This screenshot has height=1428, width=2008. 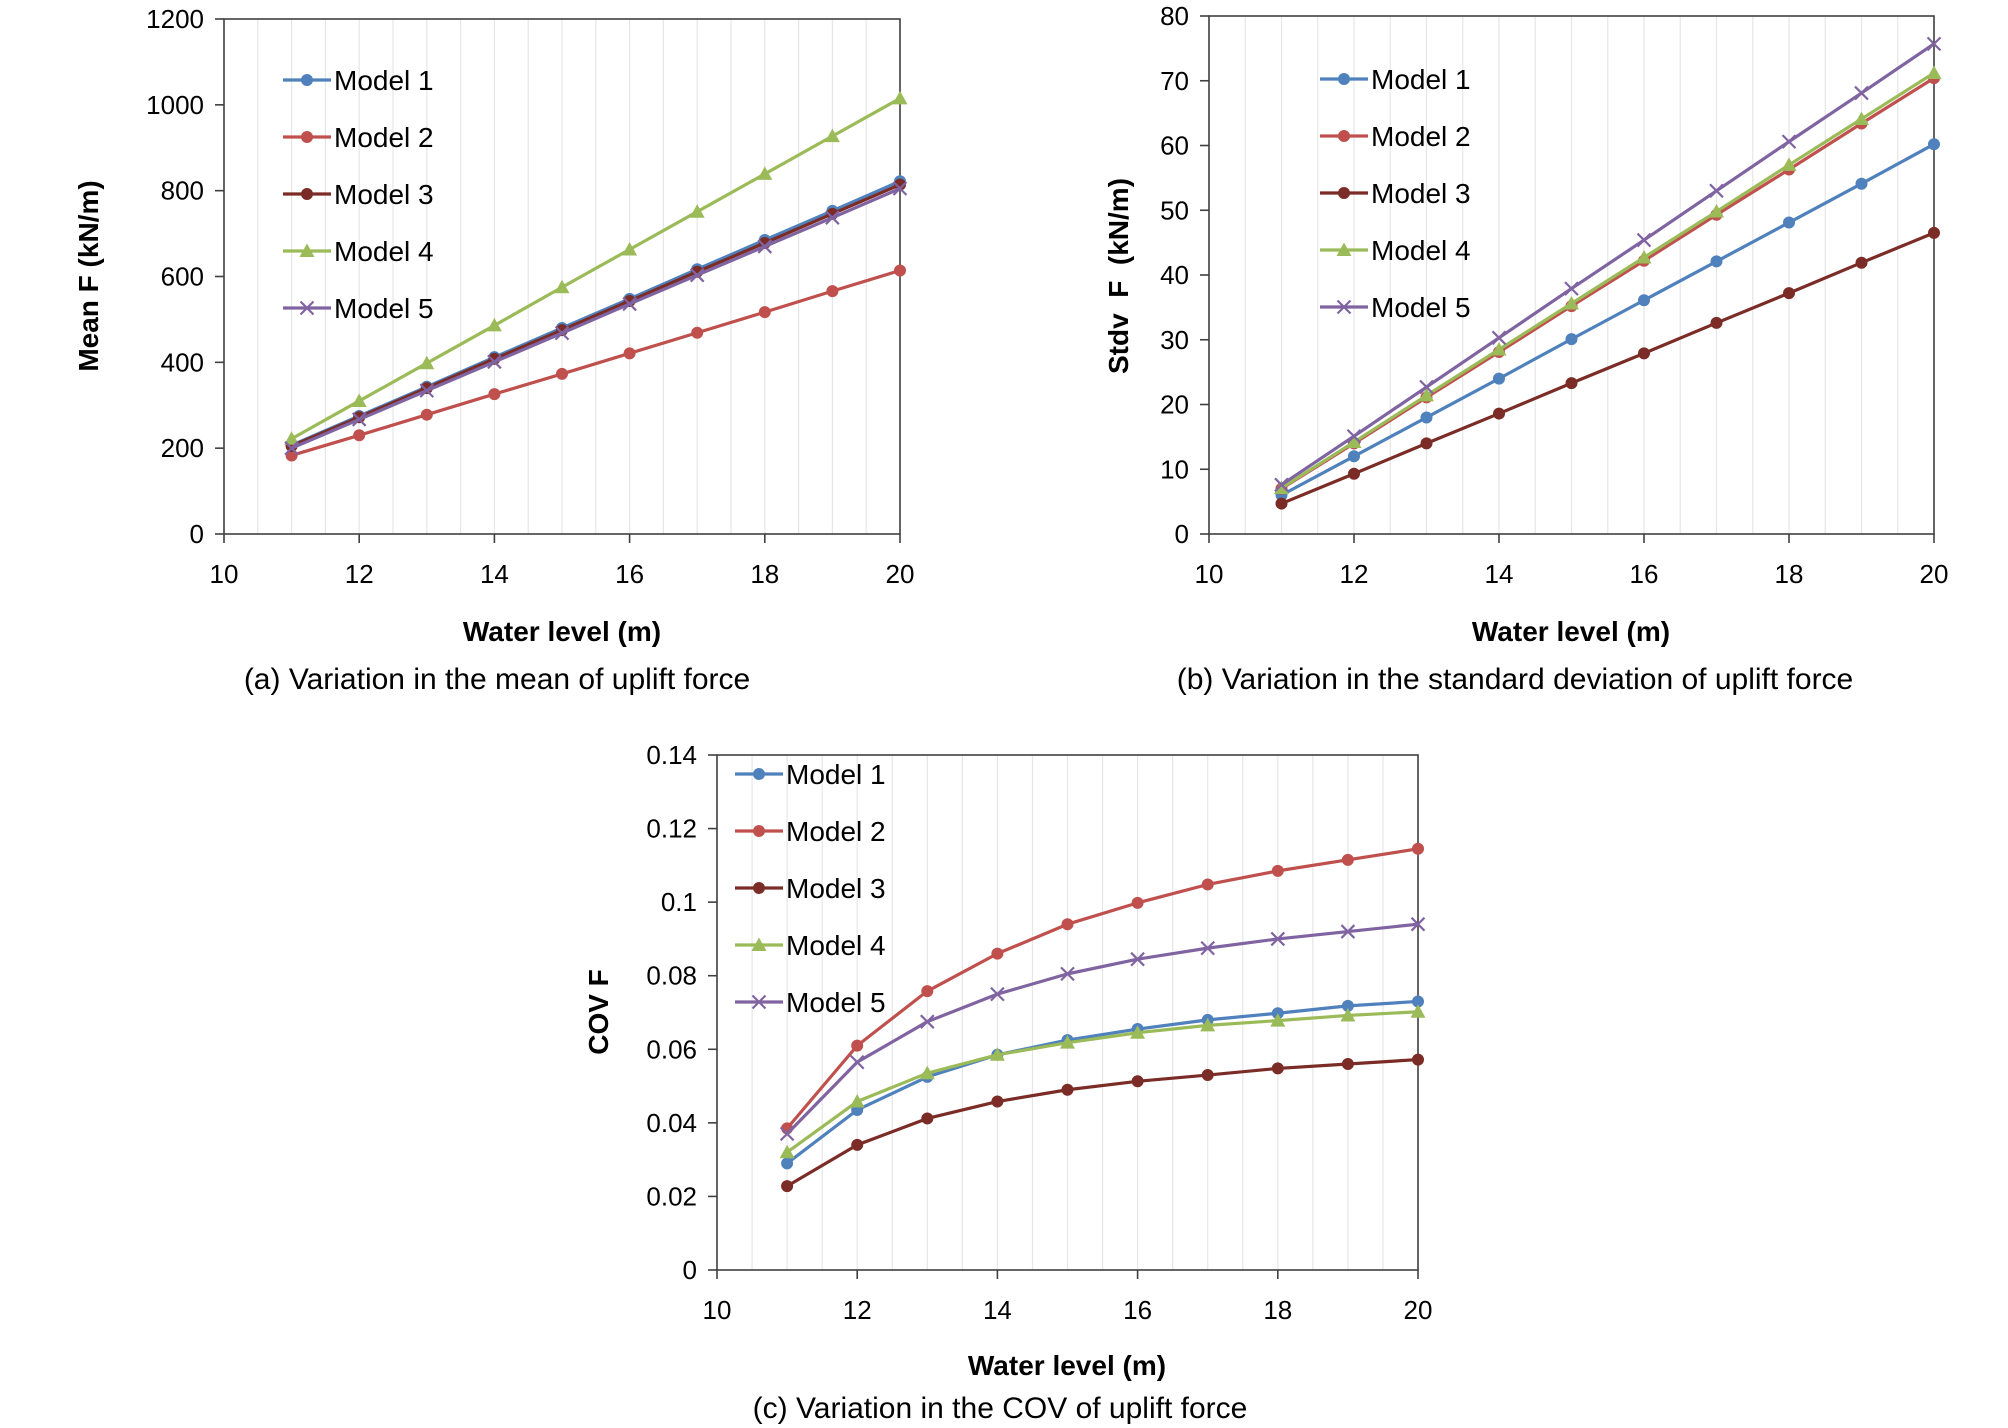 What do you see at coordinates (88, 275) in the screenshot?
I see `y-axis-title: Mean F (kN/m)` at bounding box center [88, 275].